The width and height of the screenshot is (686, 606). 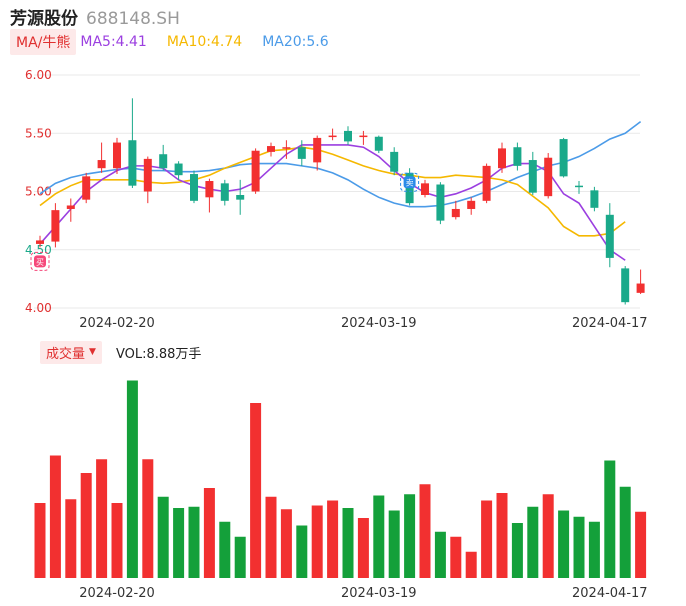 I want to click on volume-date-tick-label: 2024-04-17, so click(x=610, y=593).